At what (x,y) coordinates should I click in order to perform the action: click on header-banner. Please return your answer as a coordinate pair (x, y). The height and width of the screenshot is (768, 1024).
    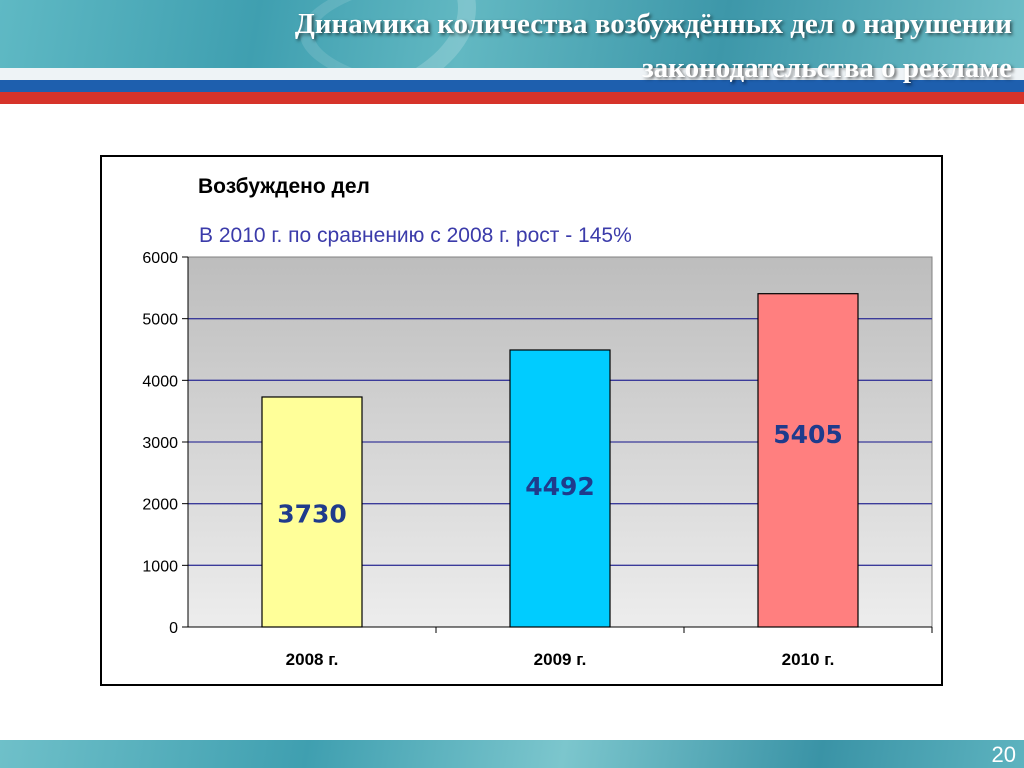
    Looking at the image, I should click on (512, 52).